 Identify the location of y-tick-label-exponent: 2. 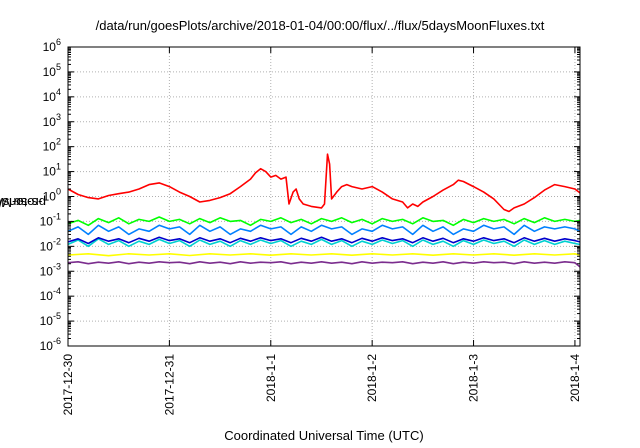
(58, 142).